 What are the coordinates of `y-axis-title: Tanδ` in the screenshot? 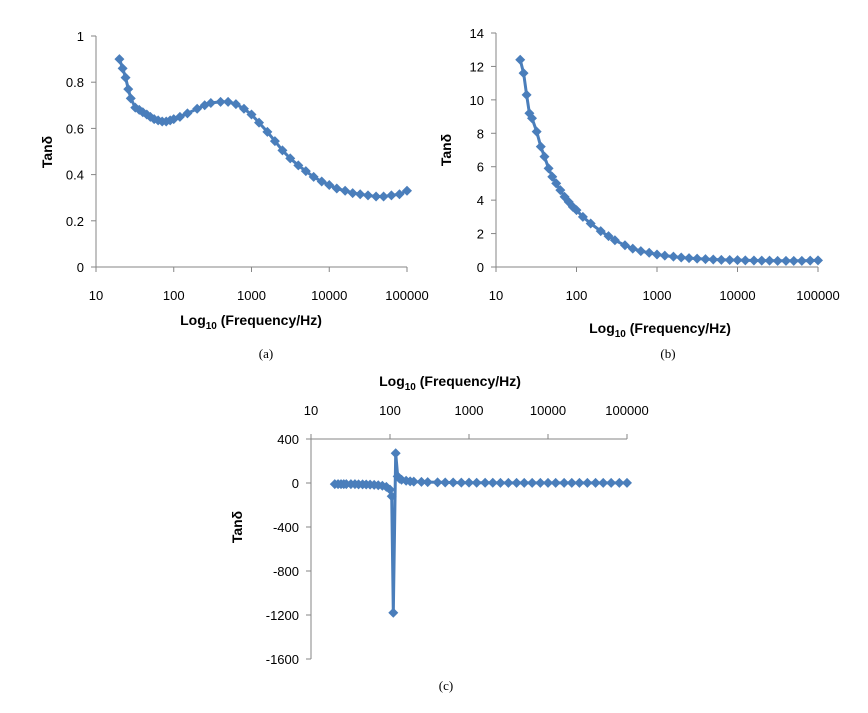 It's located at (446, 150).